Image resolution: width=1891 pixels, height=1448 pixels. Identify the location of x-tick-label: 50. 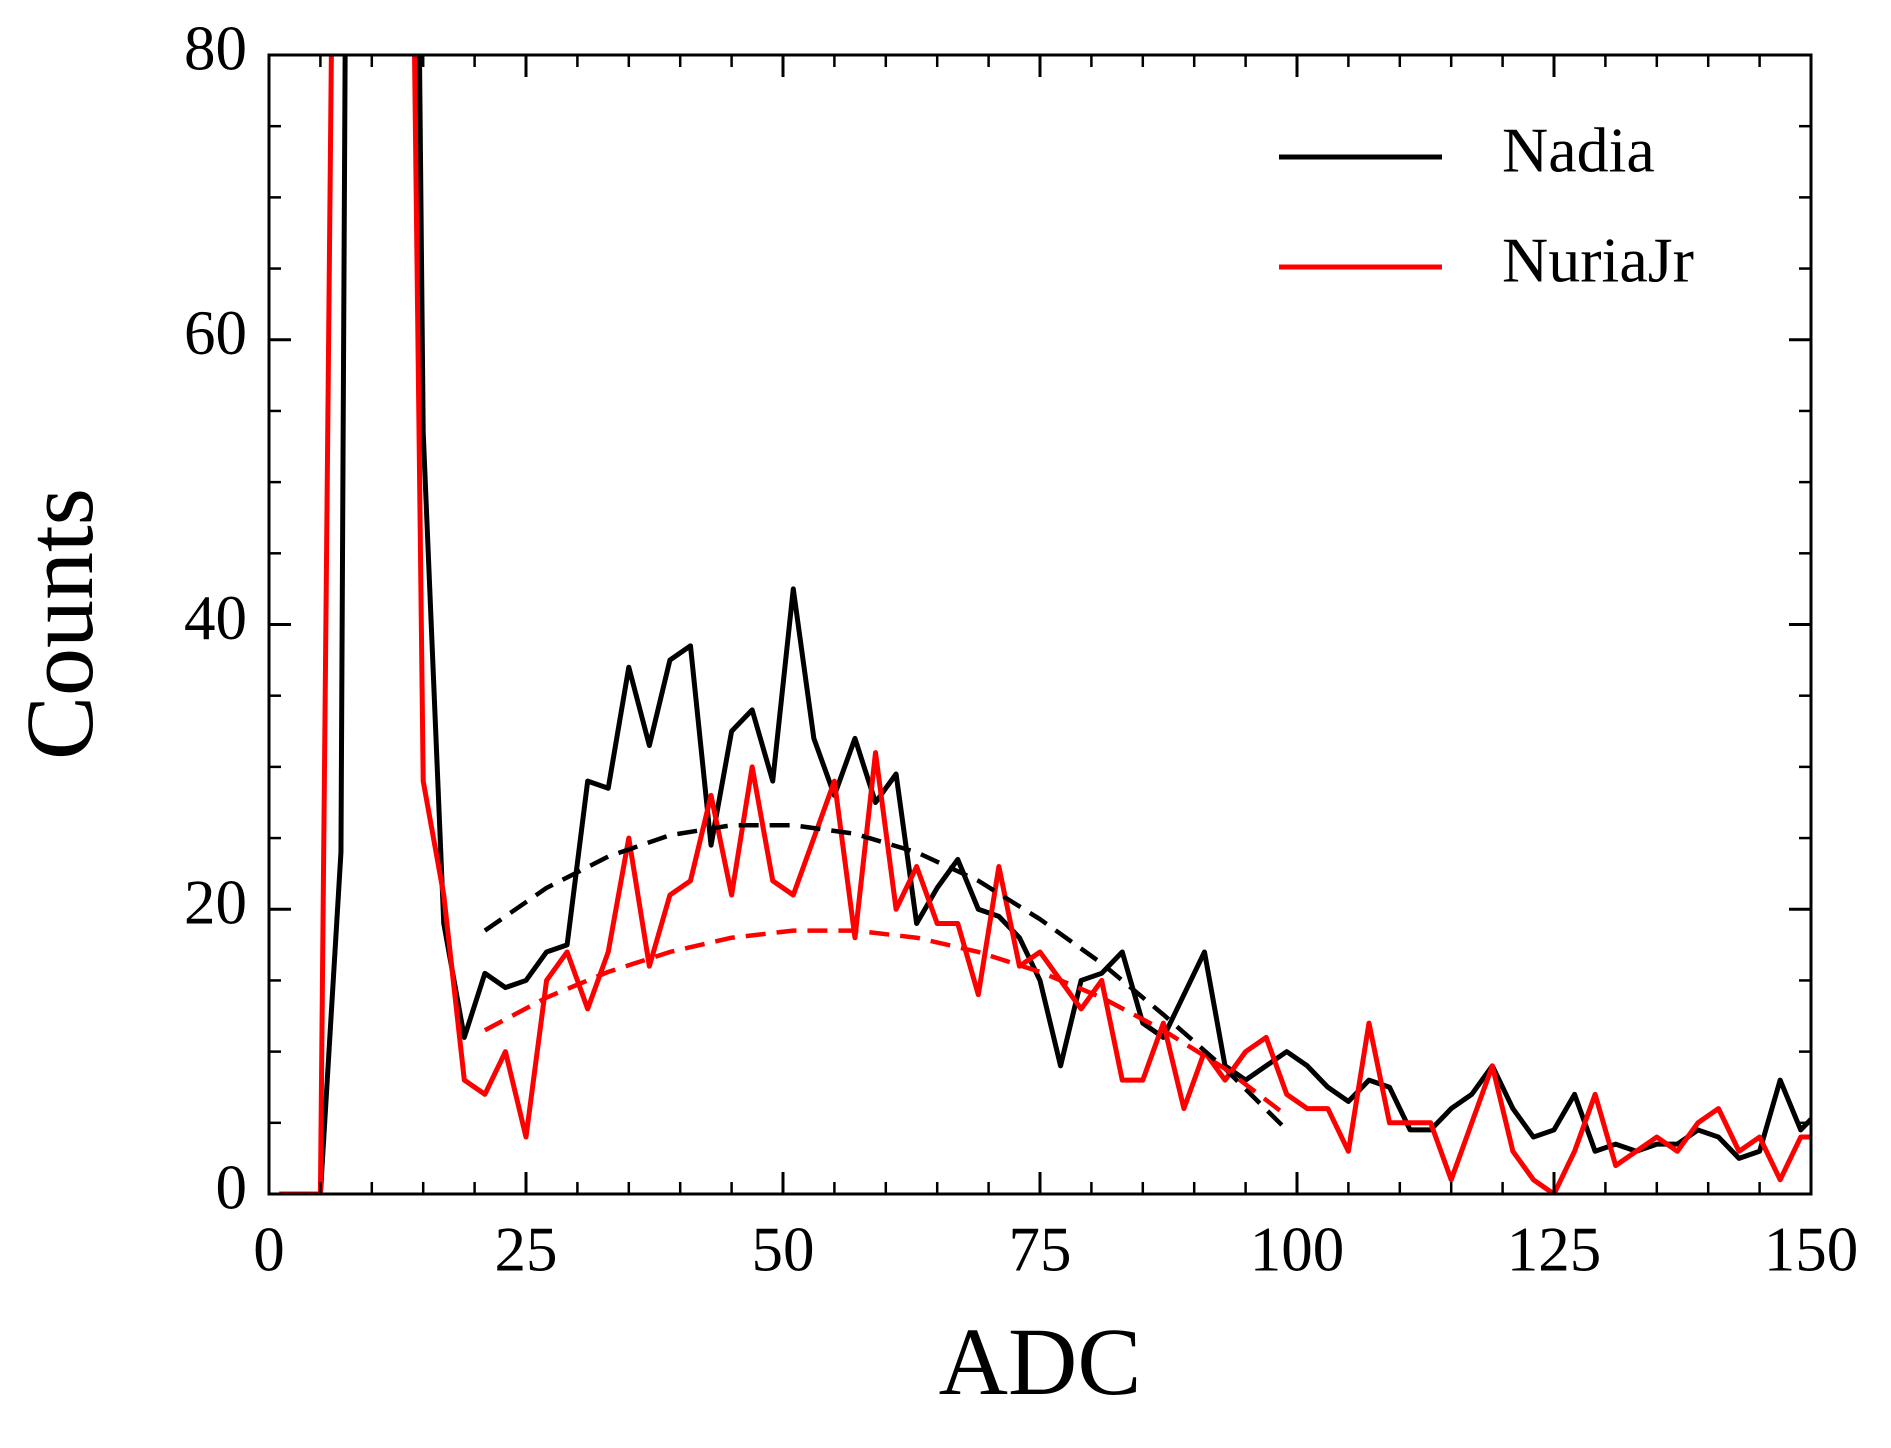
(783, 1249).